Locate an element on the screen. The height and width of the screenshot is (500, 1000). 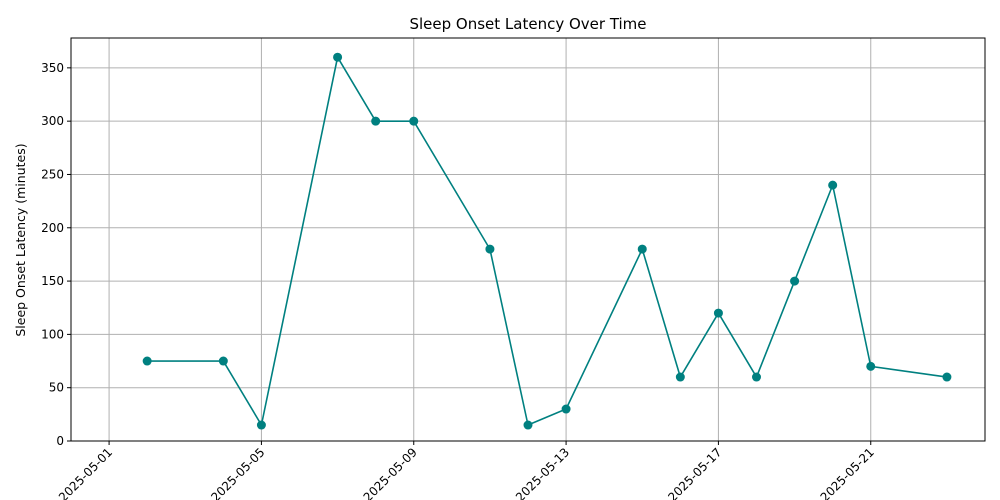
y-tick-label: 0 is located at coordinates (60, 441).